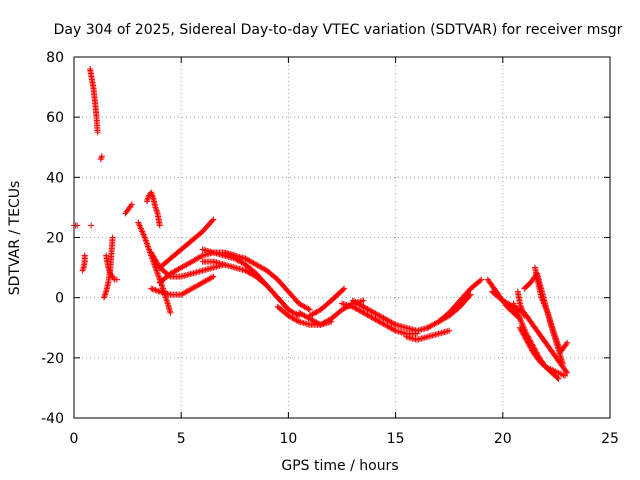  What do you see at coordinates (521, 303) in the screenshot?
I see `series-s32` at bounding box center [521, 303].